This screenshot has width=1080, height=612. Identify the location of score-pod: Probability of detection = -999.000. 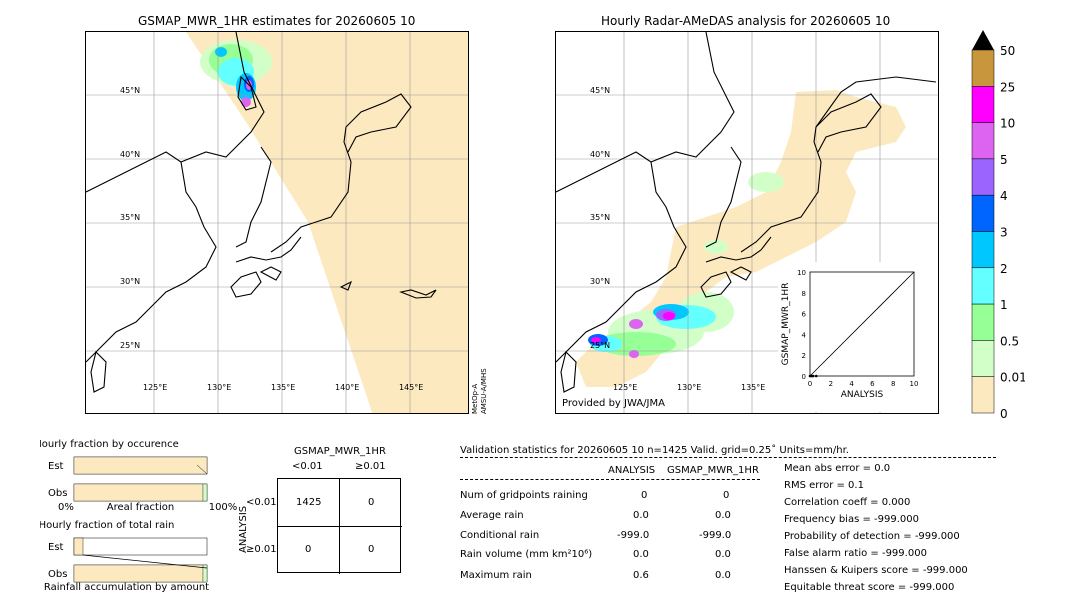
(872, 536).